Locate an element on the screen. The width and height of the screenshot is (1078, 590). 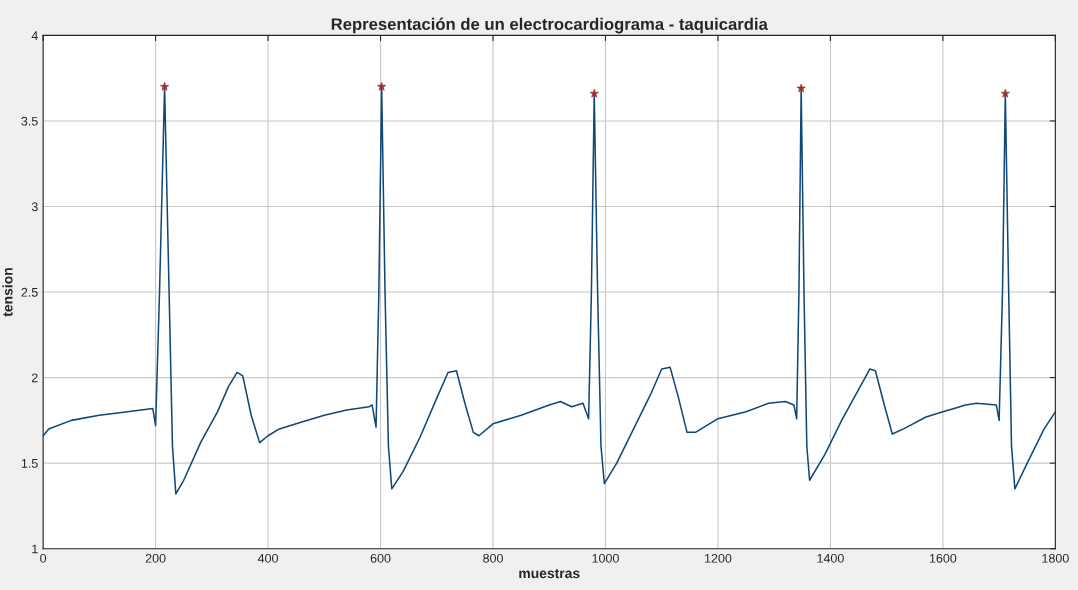
x-tick-label: 600 is located at coordinates (380, 558).